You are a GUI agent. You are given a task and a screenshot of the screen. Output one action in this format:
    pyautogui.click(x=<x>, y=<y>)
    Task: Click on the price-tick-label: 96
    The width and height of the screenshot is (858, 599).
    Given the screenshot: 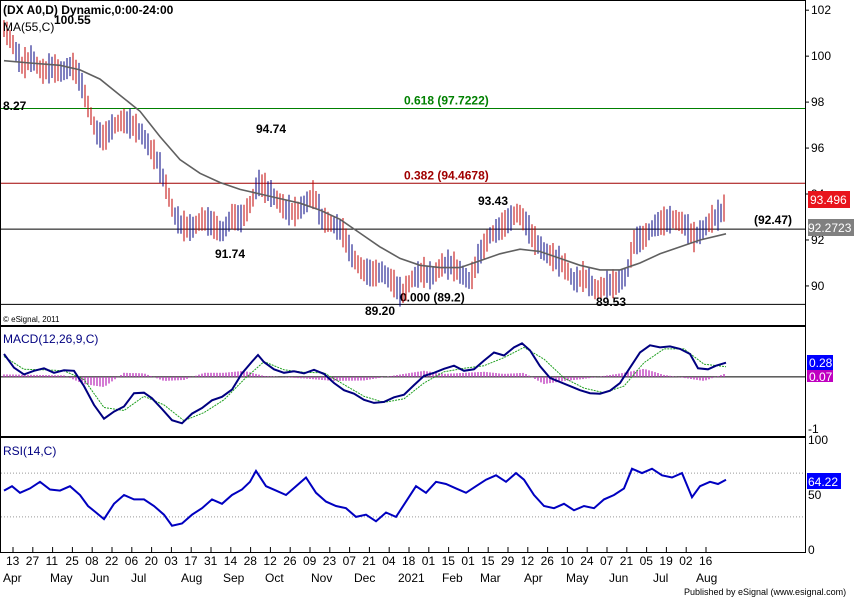 What is the action you would take?
    pyautogui.click(x=818, y=148)
    